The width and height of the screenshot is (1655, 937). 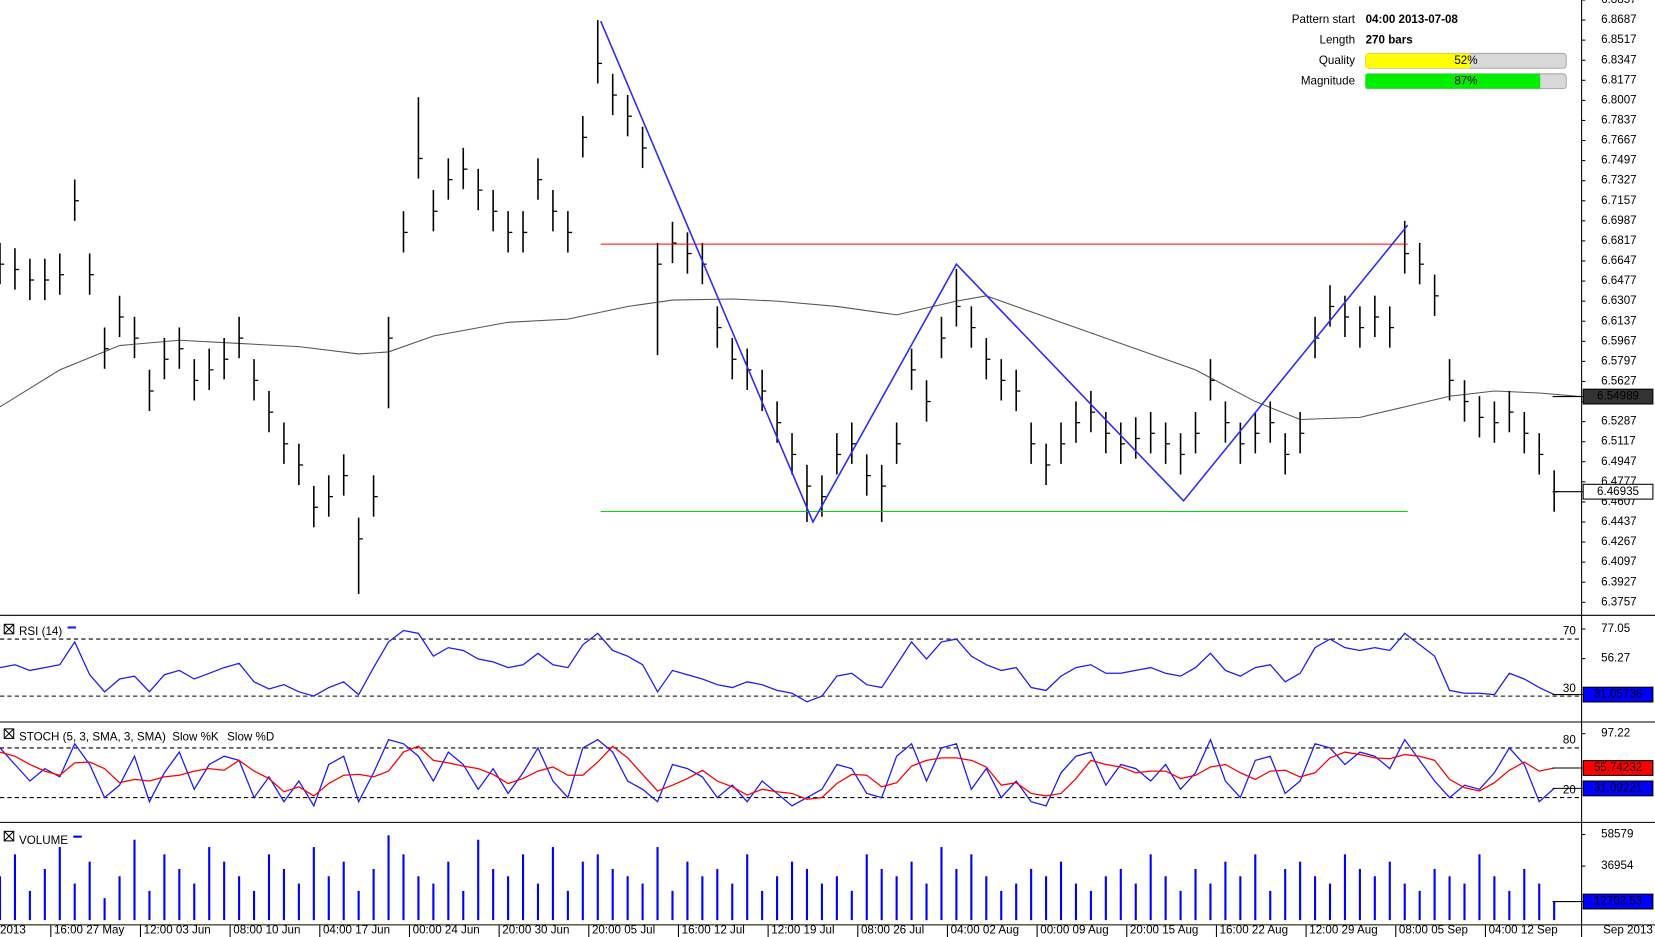 What do you see at coordinates (1523, 930) in the screenshot?
I see `x-tick-label: 04:00 12 Sep` at bounding box center [1523, 930].